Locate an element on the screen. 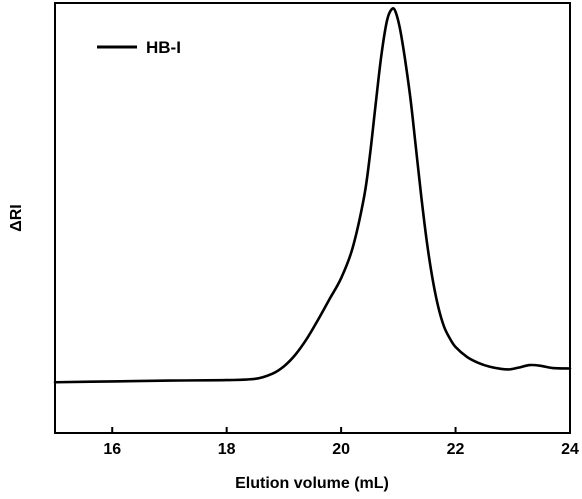 This screenshot has width=582, height=499. x-tick-label: 16 is located at coordinates (112, 449).